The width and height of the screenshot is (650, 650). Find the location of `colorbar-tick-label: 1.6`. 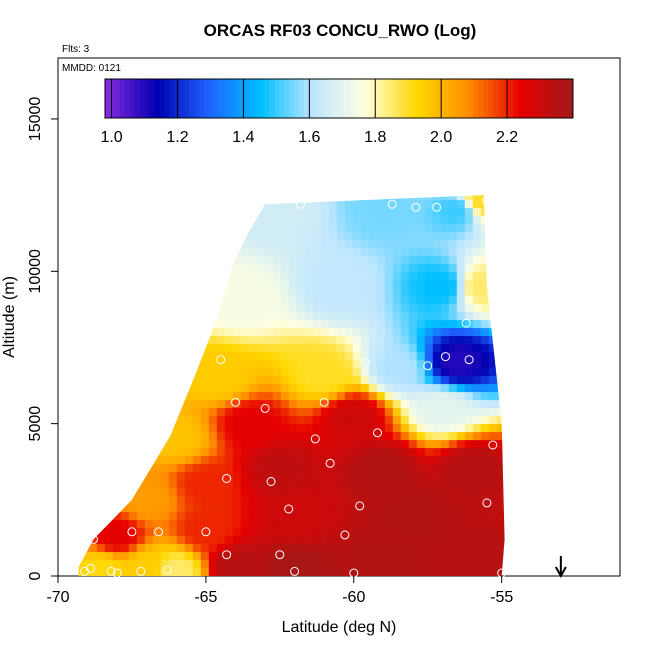

colorbar-tick-label: 1.6 is located at coordinates (309, 137).